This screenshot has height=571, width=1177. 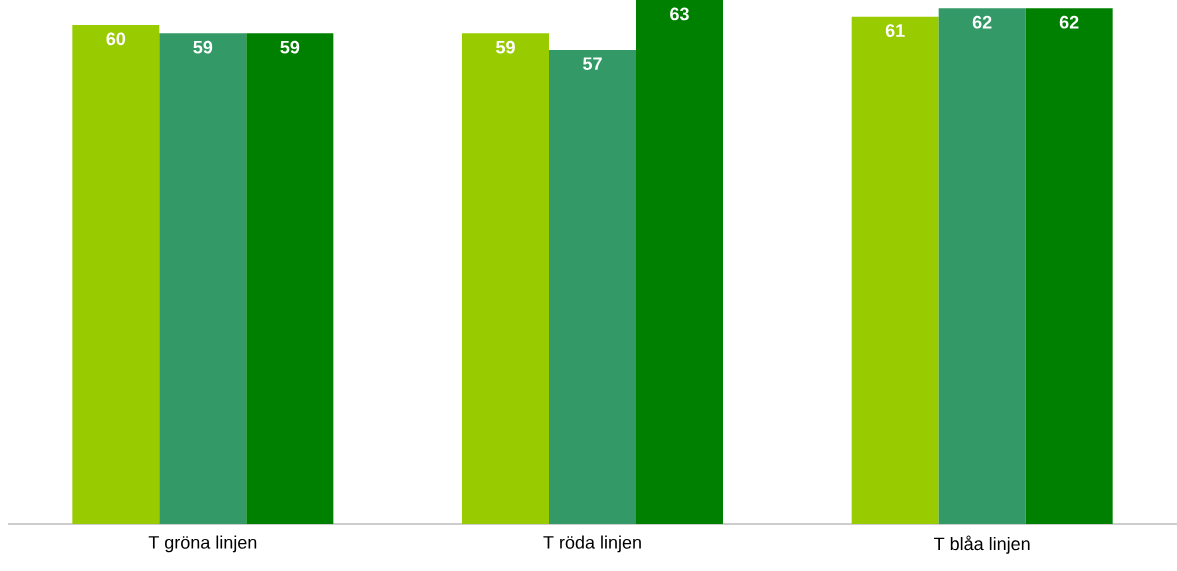 I want to click on x-tick-label: T blåa linjen, so click(x=982, y=544).